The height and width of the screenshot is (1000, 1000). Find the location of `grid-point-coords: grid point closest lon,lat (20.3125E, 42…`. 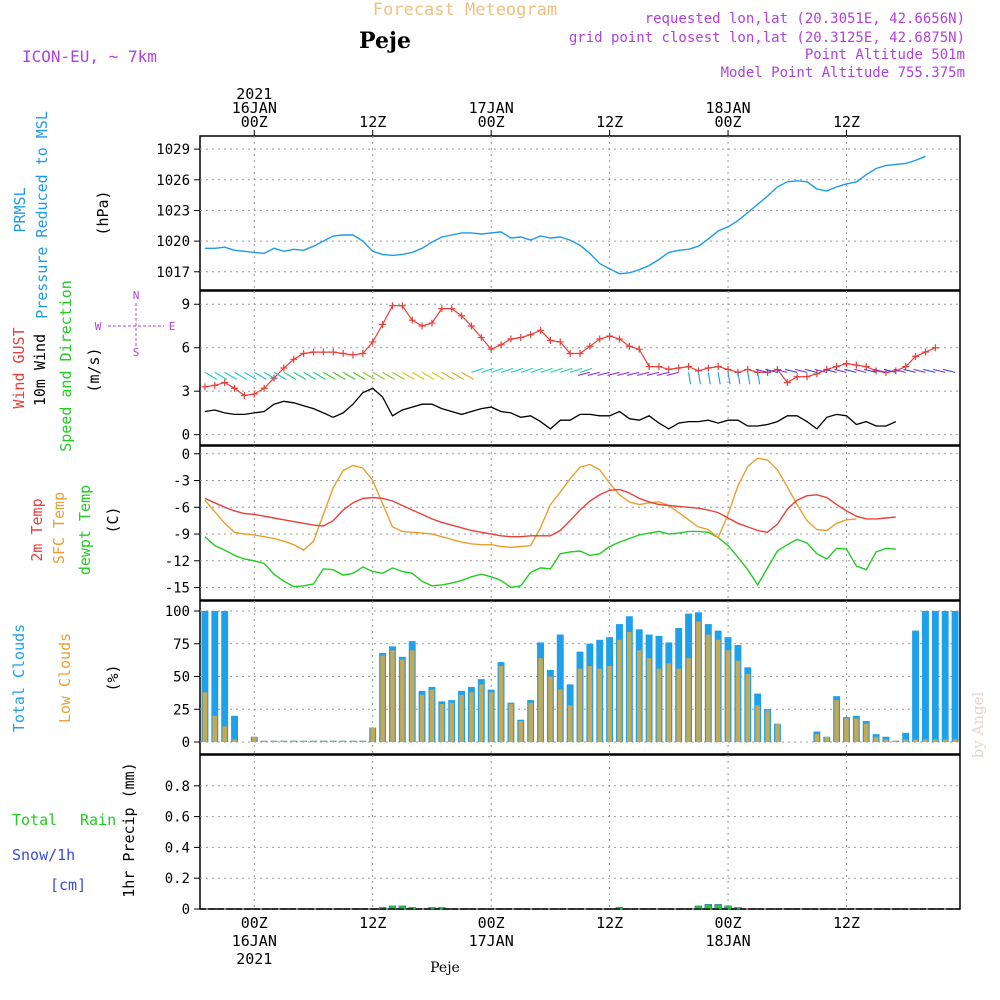

grid-point-coords: grid point closest lon,lat (20.3125E, 42… is located at coordinates (767, 38).